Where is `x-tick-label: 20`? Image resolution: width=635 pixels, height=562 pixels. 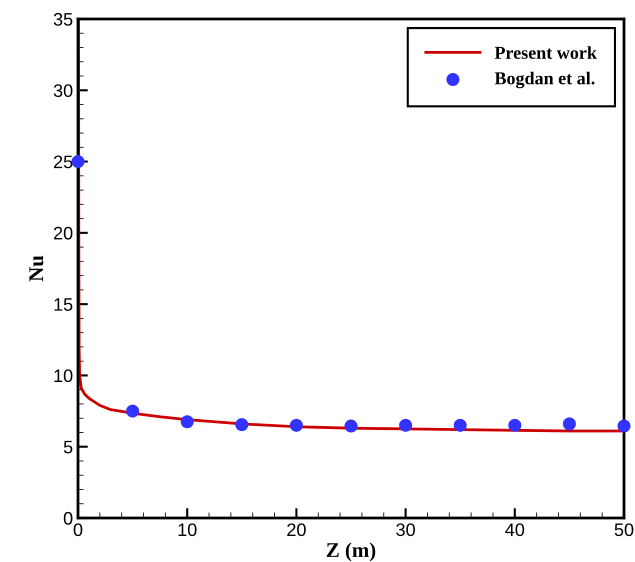
x-tick-label: 20 is located at coordinates (296, 529).